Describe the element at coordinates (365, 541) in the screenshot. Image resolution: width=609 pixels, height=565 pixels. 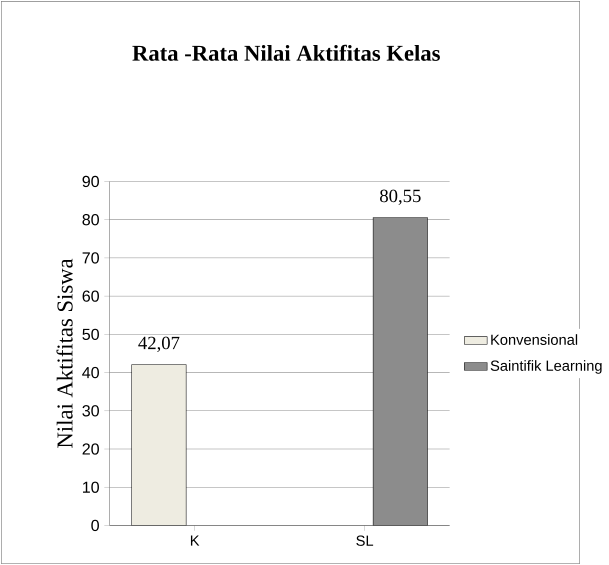
I see `x-tick-label: SL` at that location.